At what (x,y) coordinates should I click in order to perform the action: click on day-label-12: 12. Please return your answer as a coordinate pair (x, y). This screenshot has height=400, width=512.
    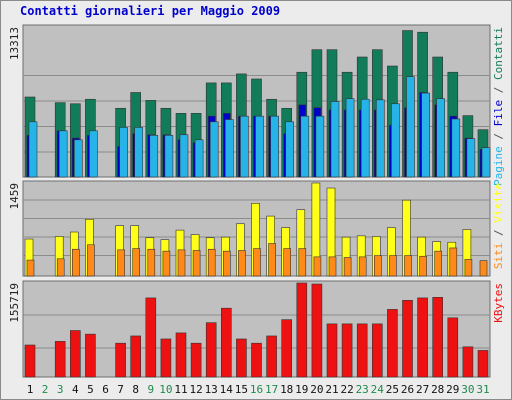
    Looking at the image, I should click on (195, 389).